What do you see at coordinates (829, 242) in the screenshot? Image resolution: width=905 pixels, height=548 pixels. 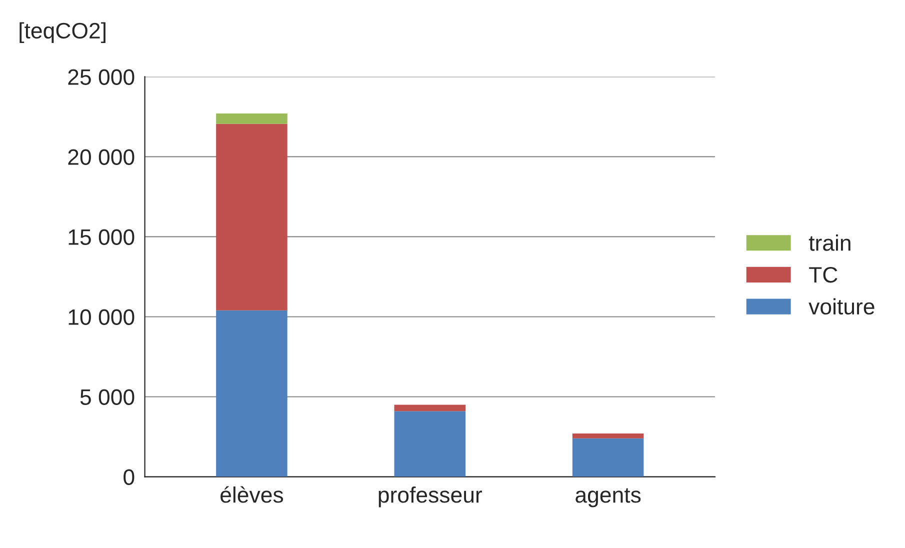 I see `legend-label: train` at bounding box center [829, 242].